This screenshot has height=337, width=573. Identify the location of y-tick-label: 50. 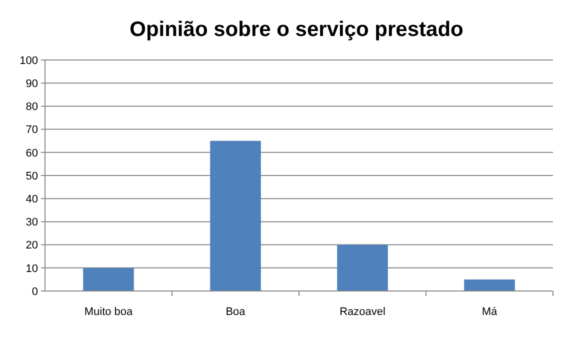
(32, 176).